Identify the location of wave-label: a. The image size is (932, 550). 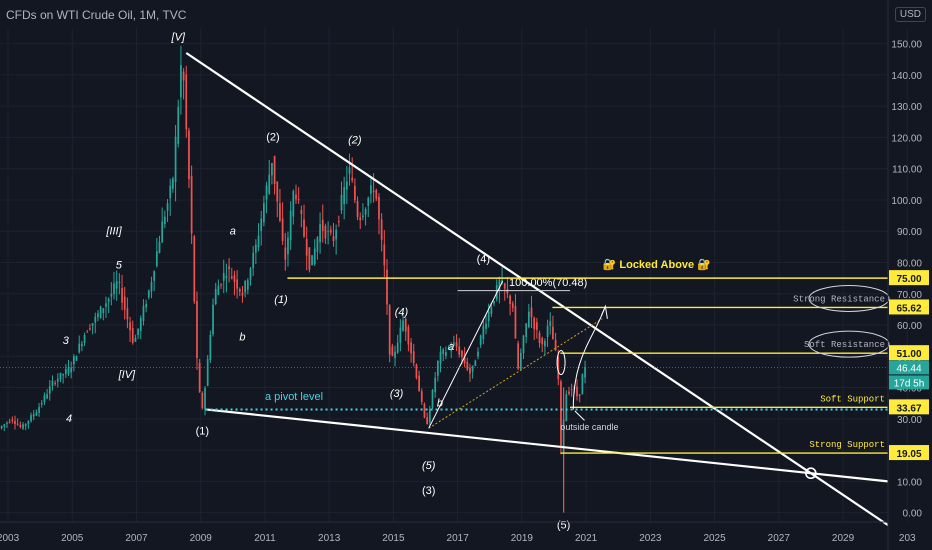
(451, 347).